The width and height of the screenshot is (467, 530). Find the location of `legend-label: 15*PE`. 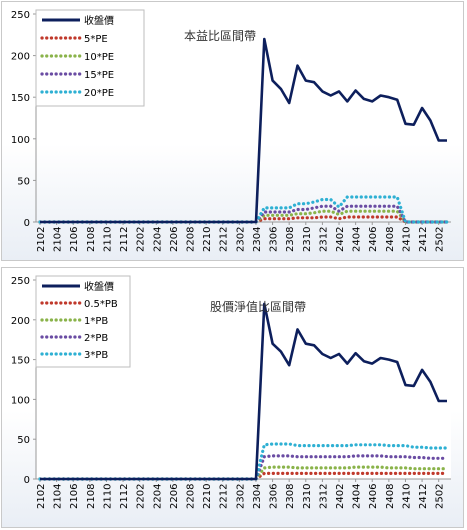

legend-label: 15*PE is located at coordinates (99, 75).